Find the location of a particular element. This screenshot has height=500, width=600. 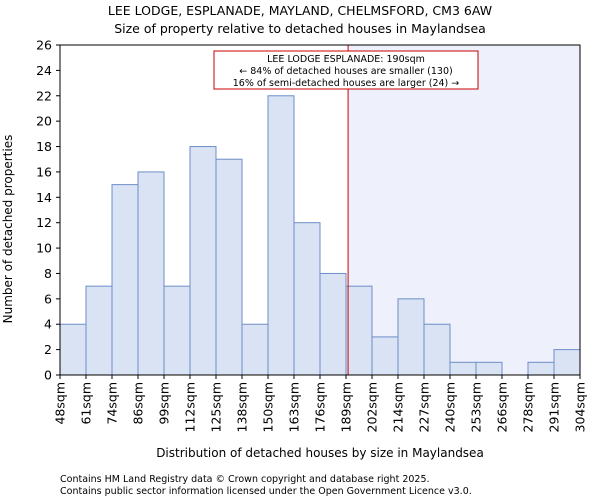

y-tick-label: 12 is located at coordinates (44, 222).